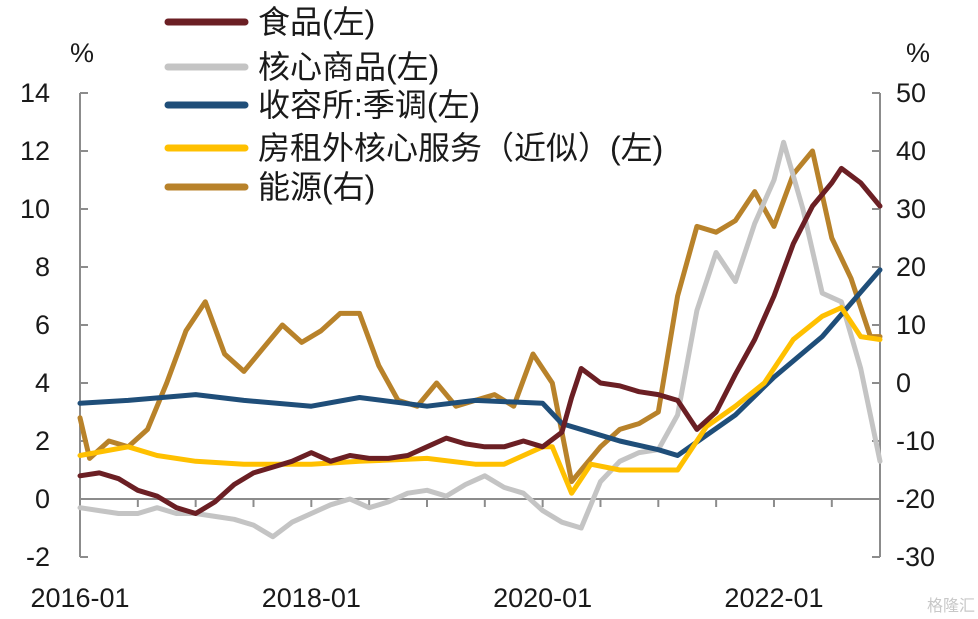 Image resolution: width=978 pixels, height=619 pixels. What do you see at coordinates (42, 267) in the screenshot?
I see `y-left-tick-label: 8` at bounding box center [42, 267].